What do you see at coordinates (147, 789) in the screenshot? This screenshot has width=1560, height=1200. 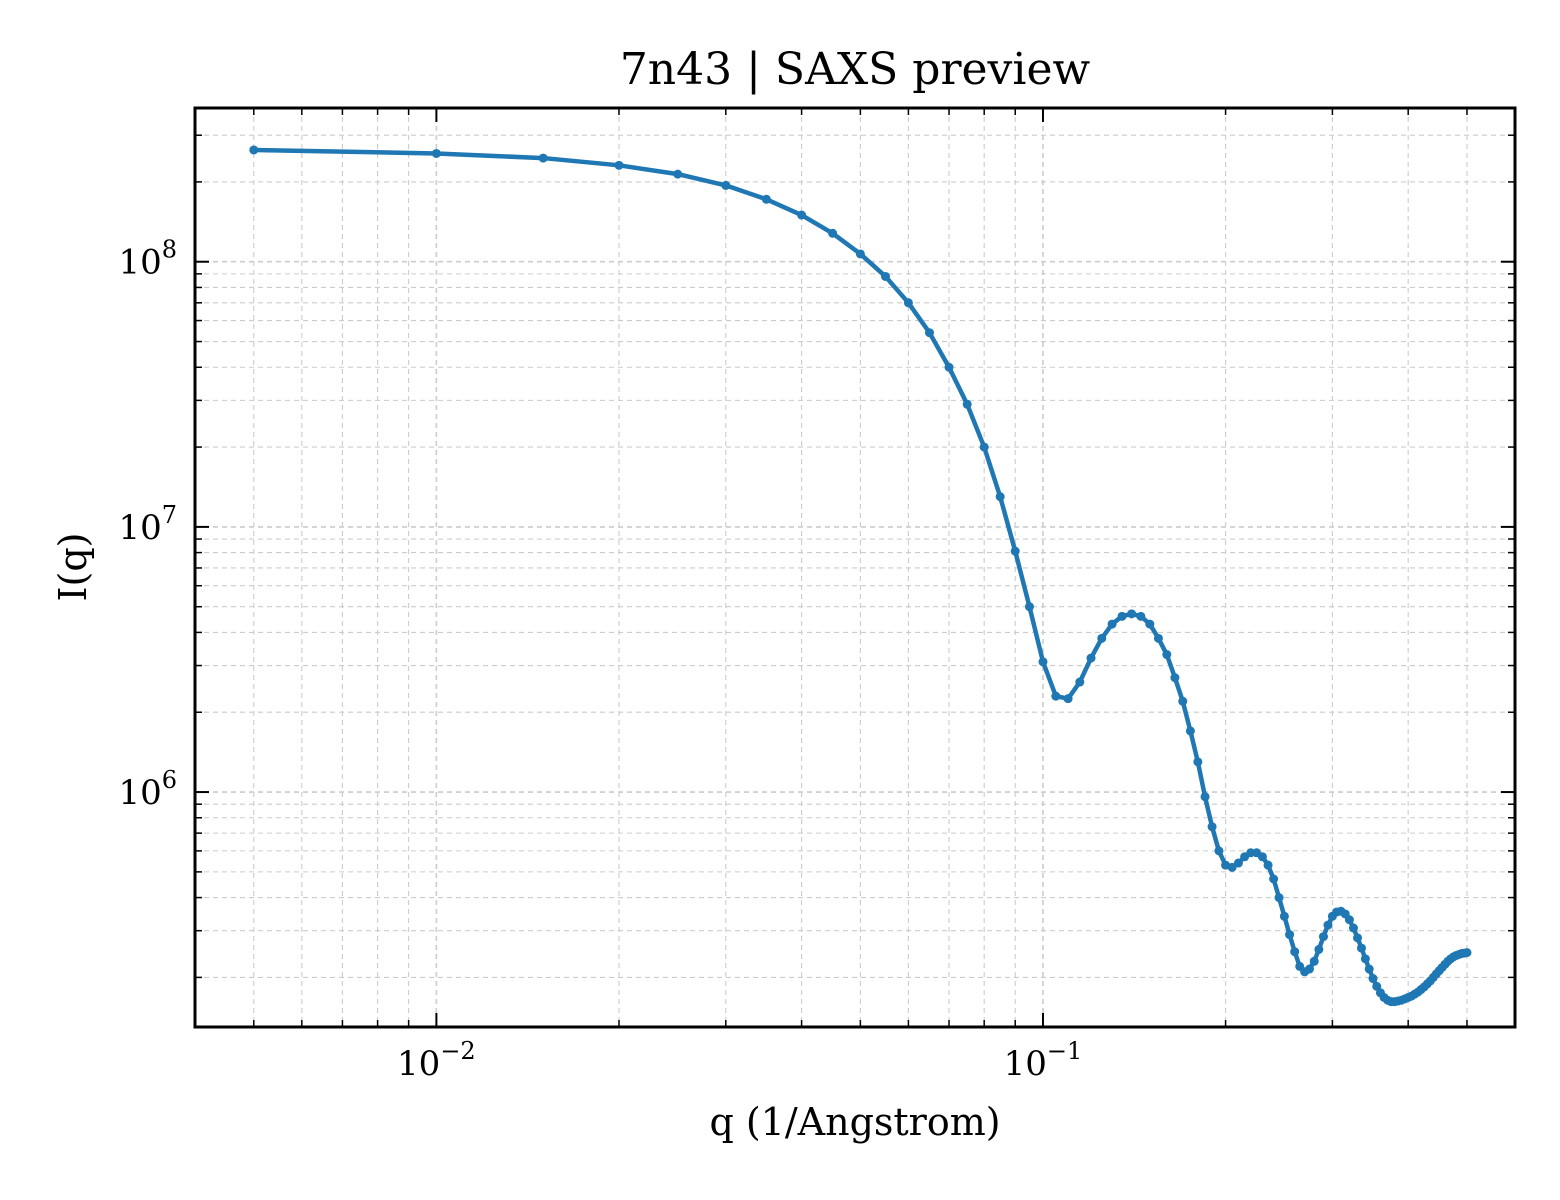 I see `y-tick-label: 10⁶` at bounding box center [147, 789].